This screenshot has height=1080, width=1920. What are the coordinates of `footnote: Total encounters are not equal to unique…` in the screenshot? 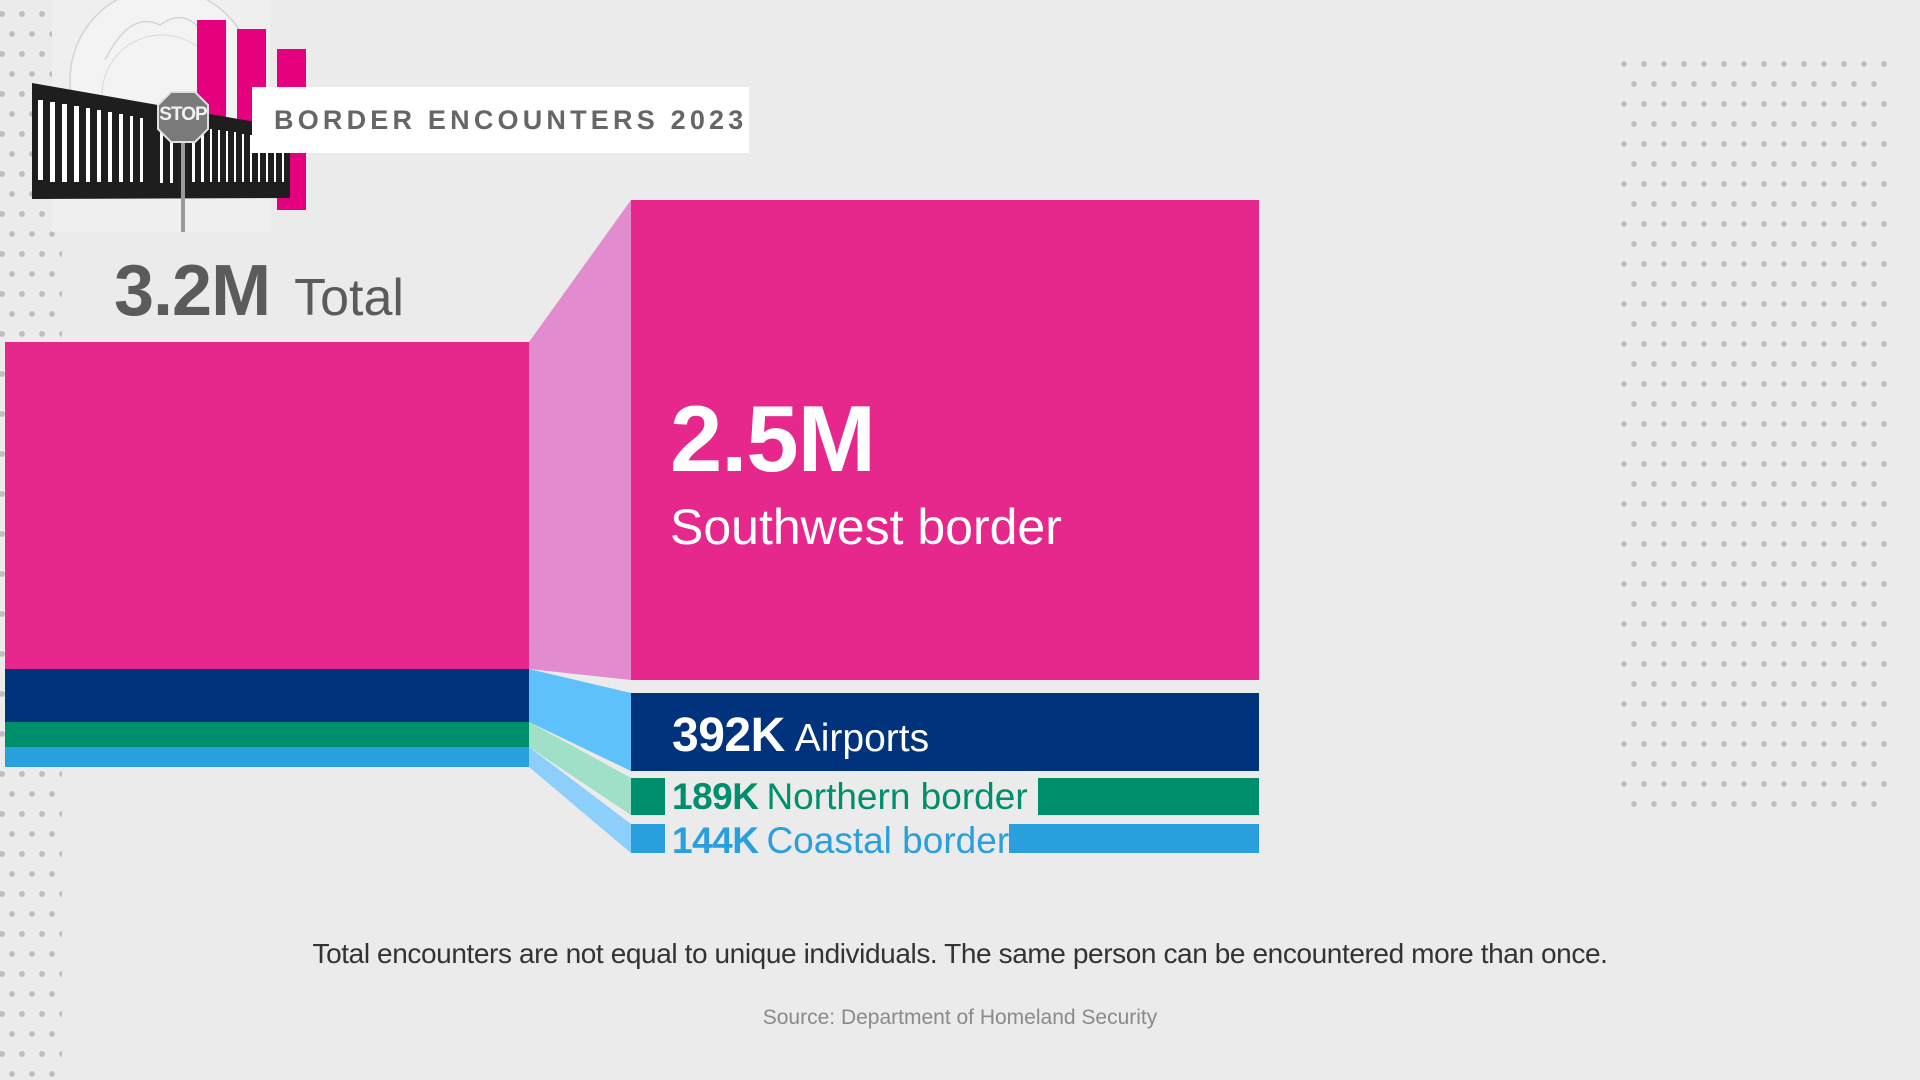 It's located at (960, 953).